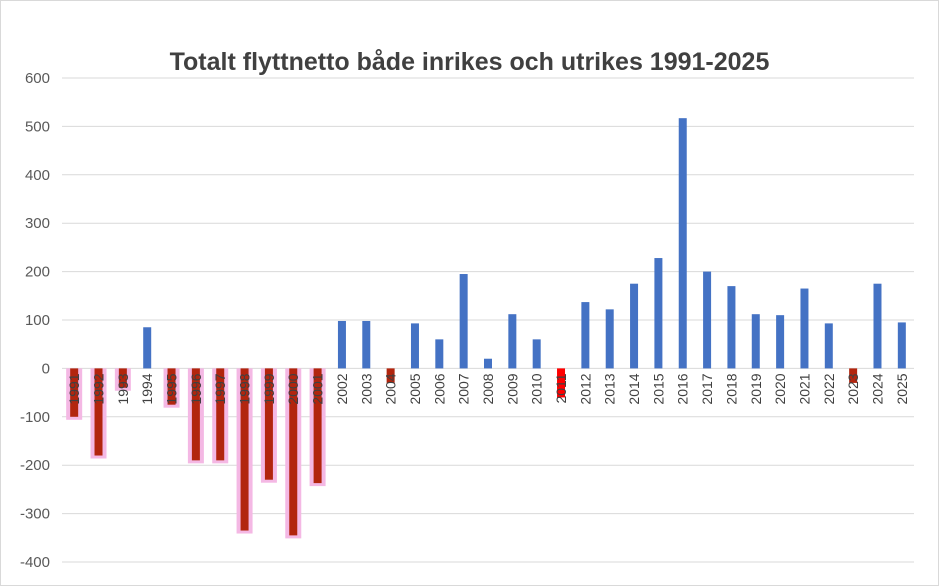 The height and width of the screenshot is (586, 939). What do you see at coordinates (634, 326) in the screenshot?
I see `bar-2014` at bounding box center [634, 326].